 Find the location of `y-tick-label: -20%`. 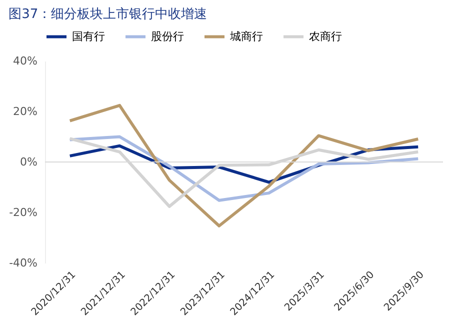

y-tick-label: -20% is located at coordinates (23, 212).